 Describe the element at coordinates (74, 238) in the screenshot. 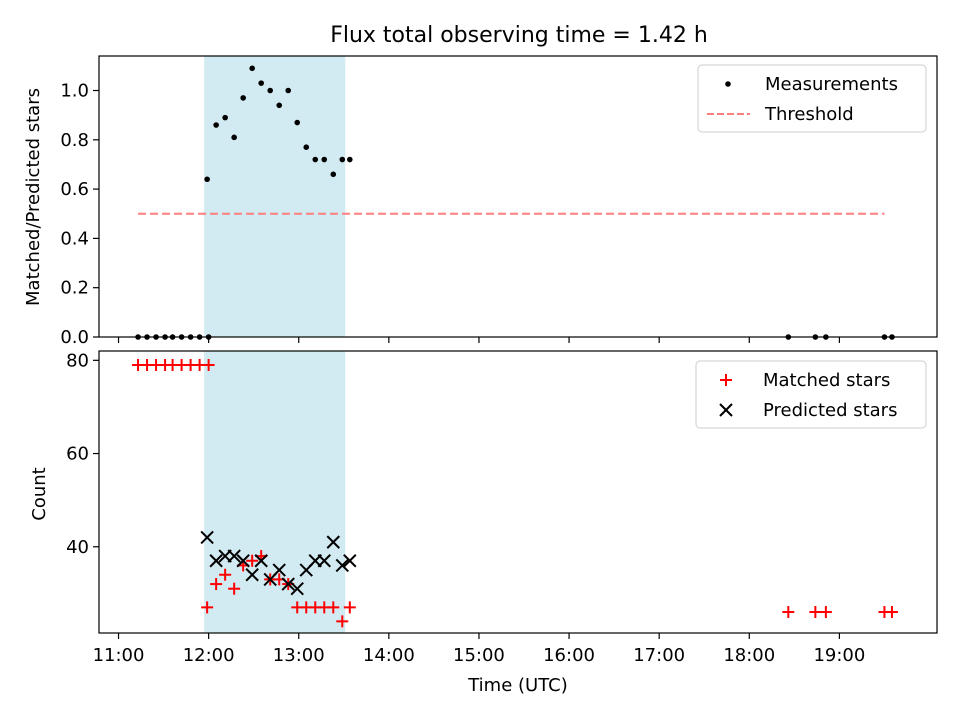

I see `y-tick-label: 0.4` at that location.